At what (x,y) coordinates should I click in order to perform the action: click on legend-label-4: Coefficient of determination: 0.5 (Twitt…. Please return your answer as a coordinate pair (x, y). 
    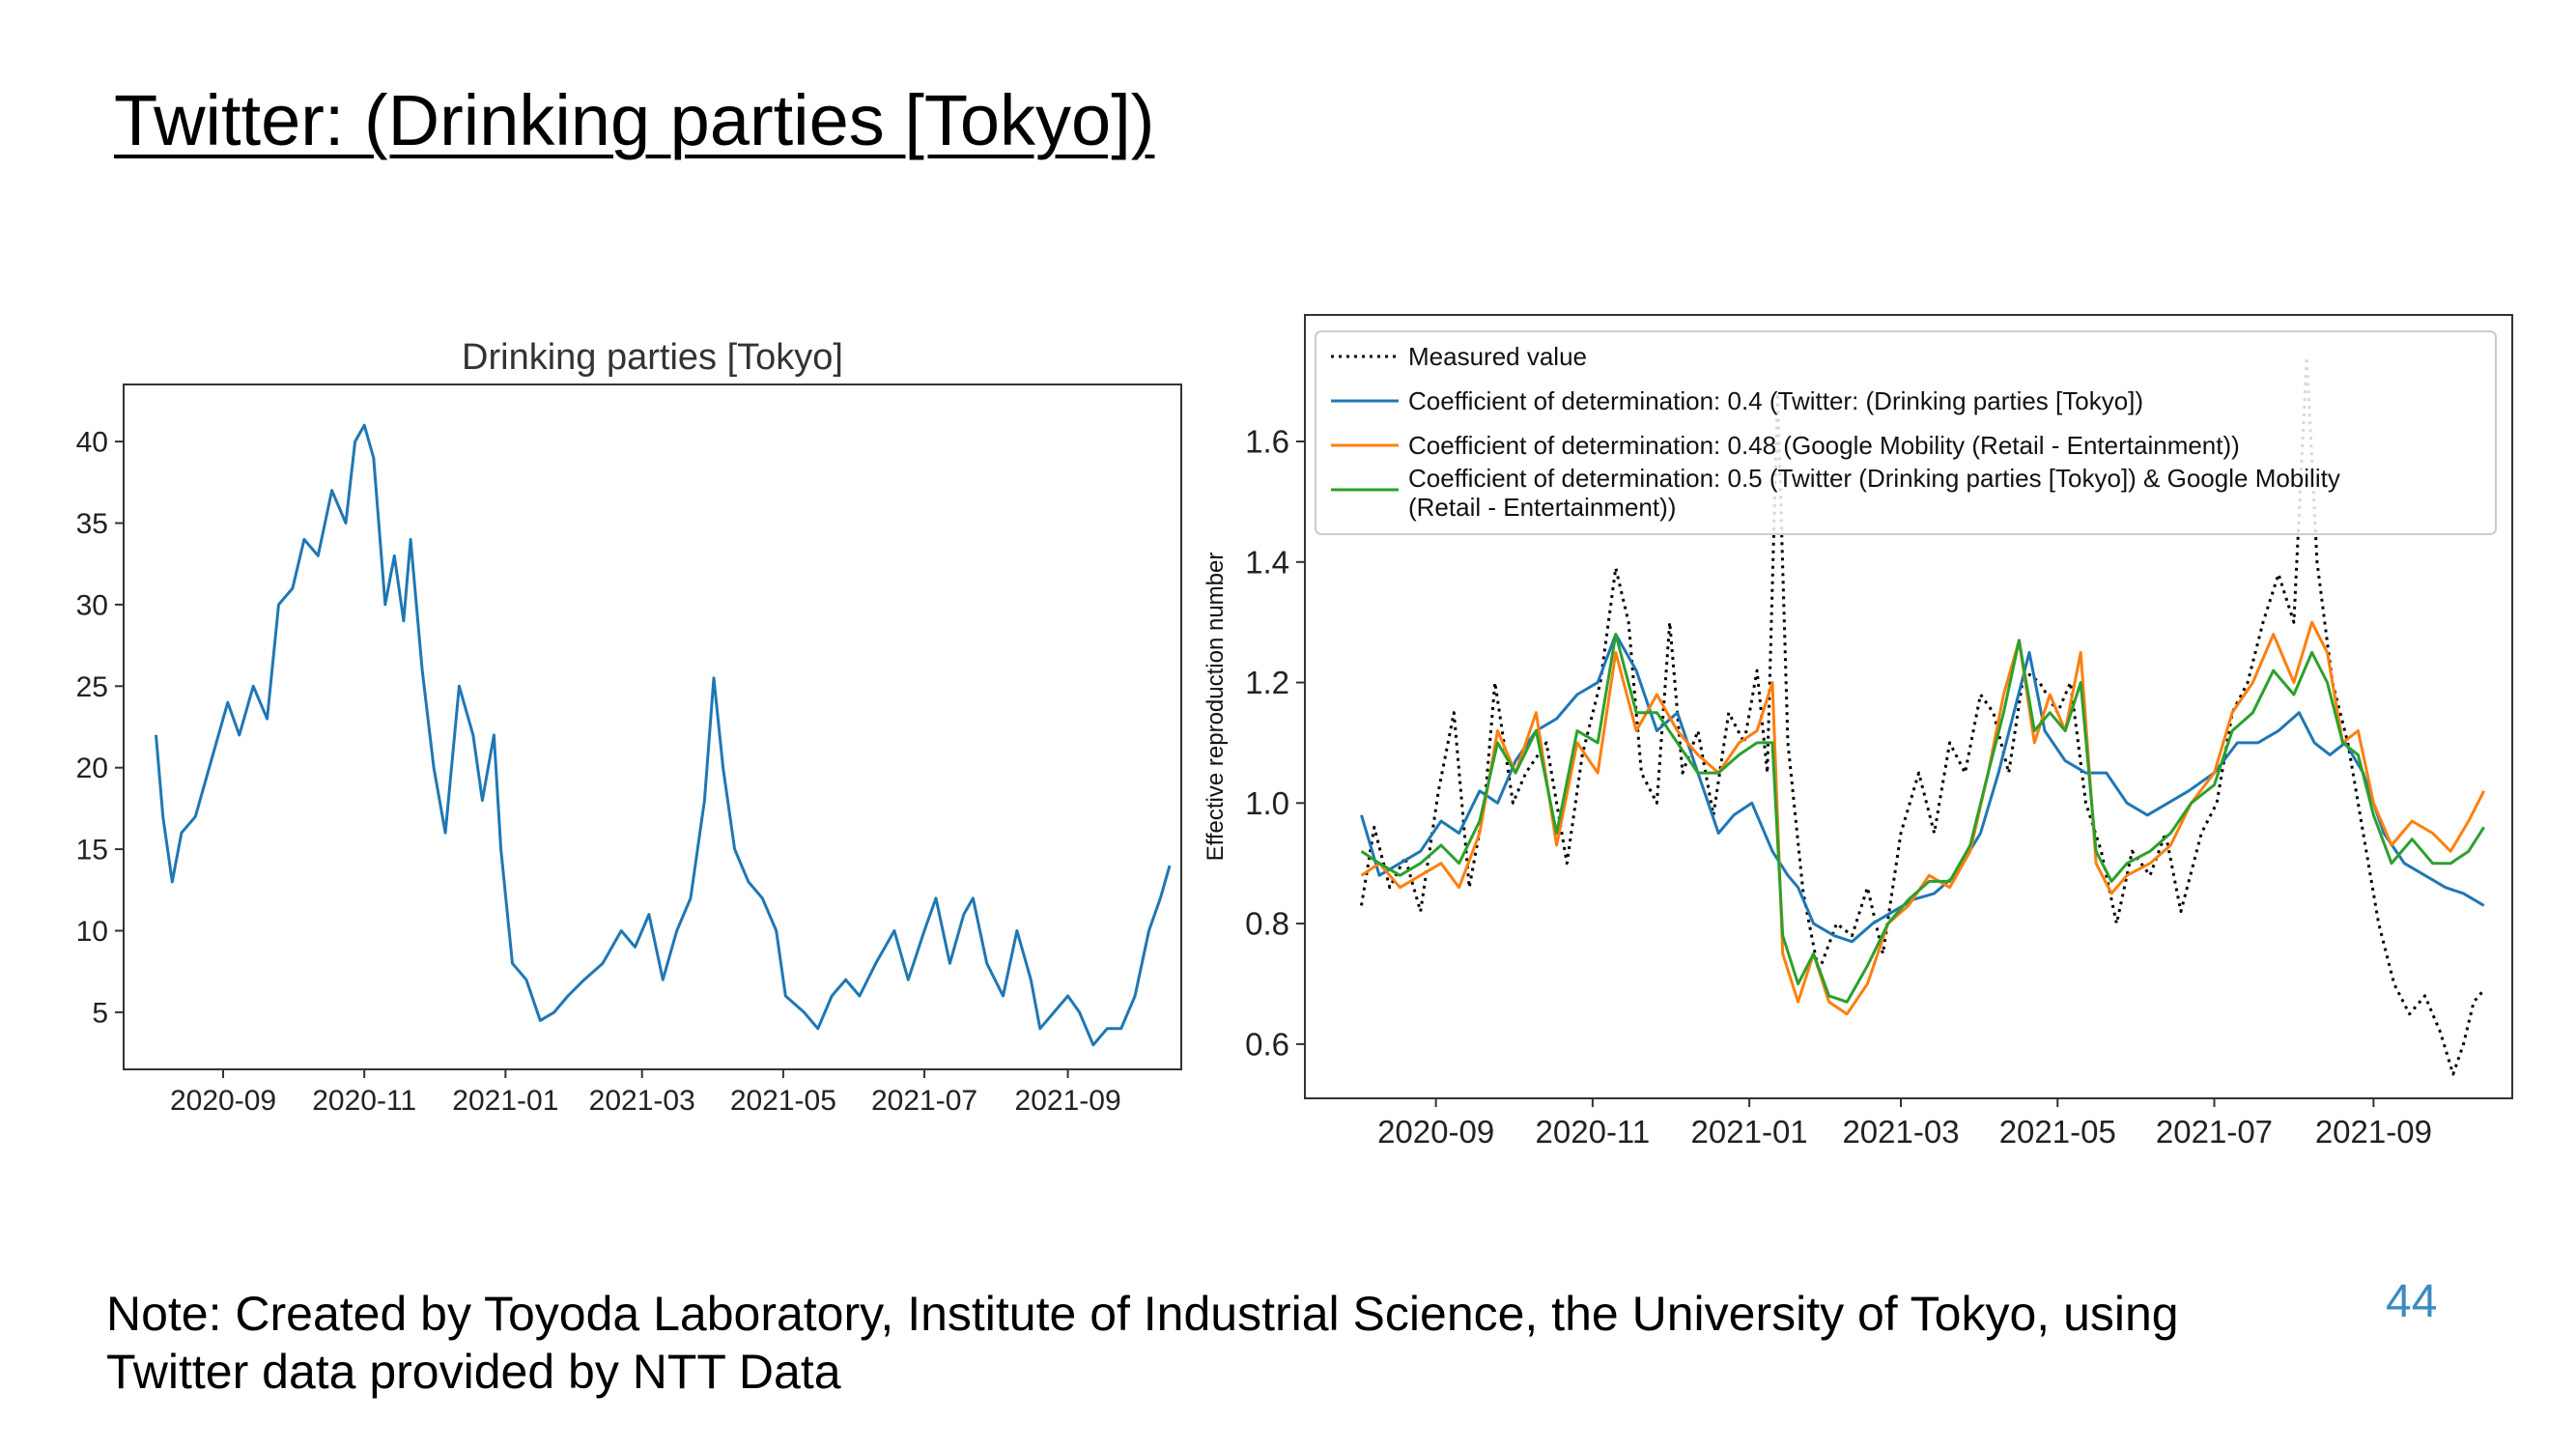
    Looking at the image, I should click on (1874, 493).